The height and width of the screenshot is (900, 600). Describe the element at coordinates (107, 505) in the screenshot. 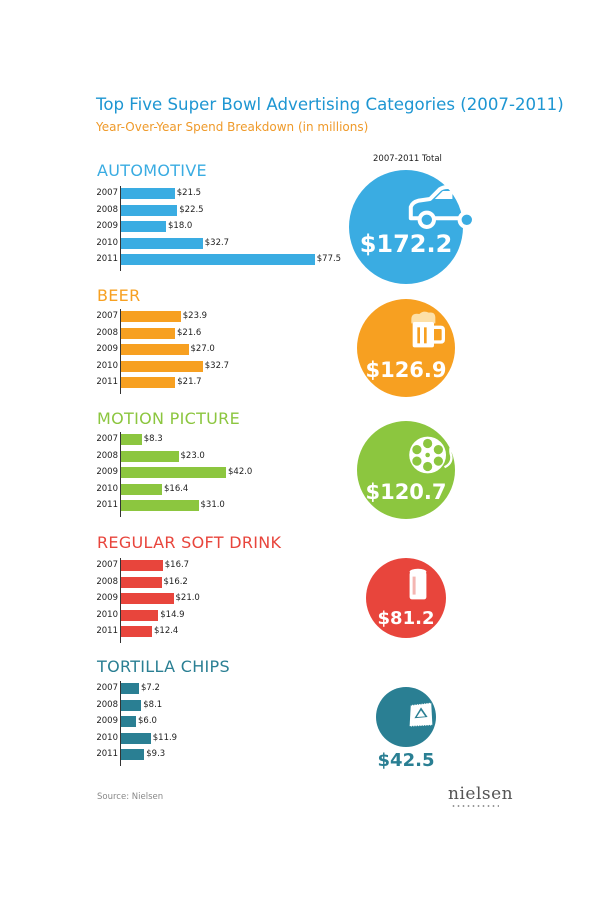

I see `year-label-motion-2011: 2011` at that location.